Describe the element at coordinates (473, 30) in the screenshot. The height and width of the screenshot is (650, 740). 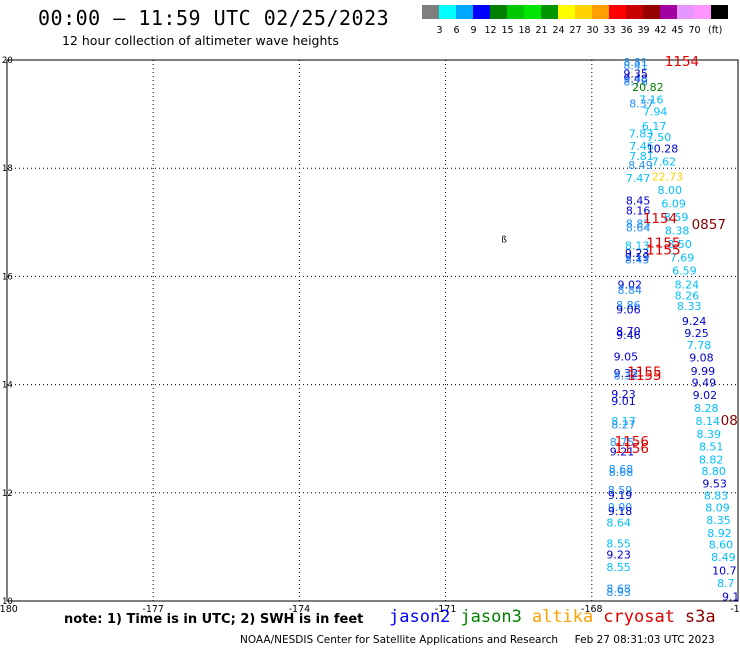
I see `color-scale-label: 9` at that location.